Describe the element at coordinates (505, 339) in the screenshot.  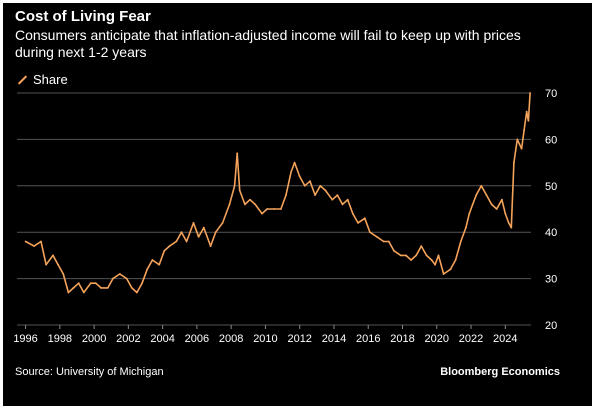
I see `x-tick-label: 2024` at that location.